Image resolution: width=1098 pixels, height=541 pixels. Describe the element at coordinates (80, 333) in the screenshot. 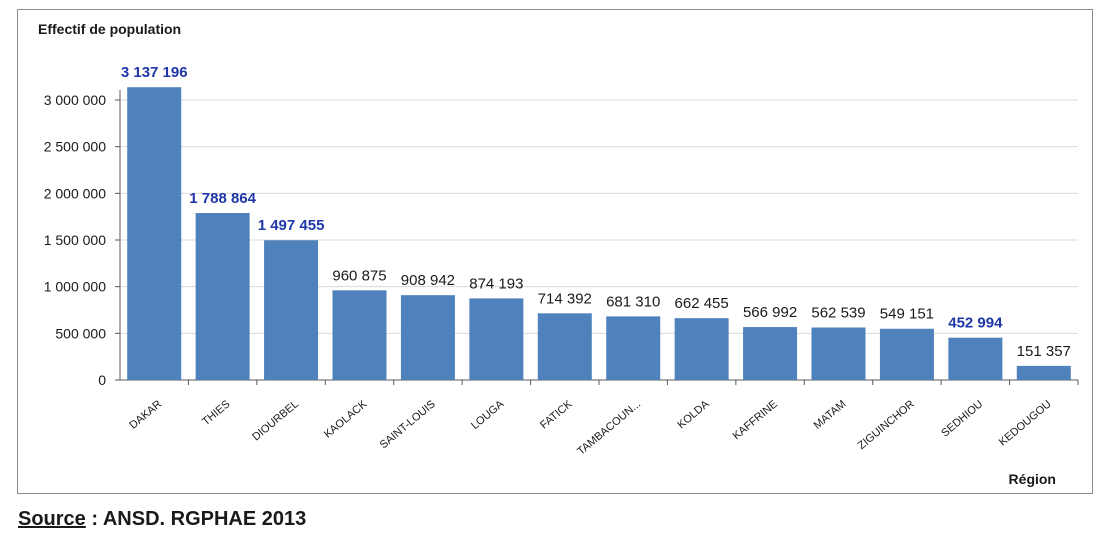

I see `y-tick-label: 500 000` at that location.